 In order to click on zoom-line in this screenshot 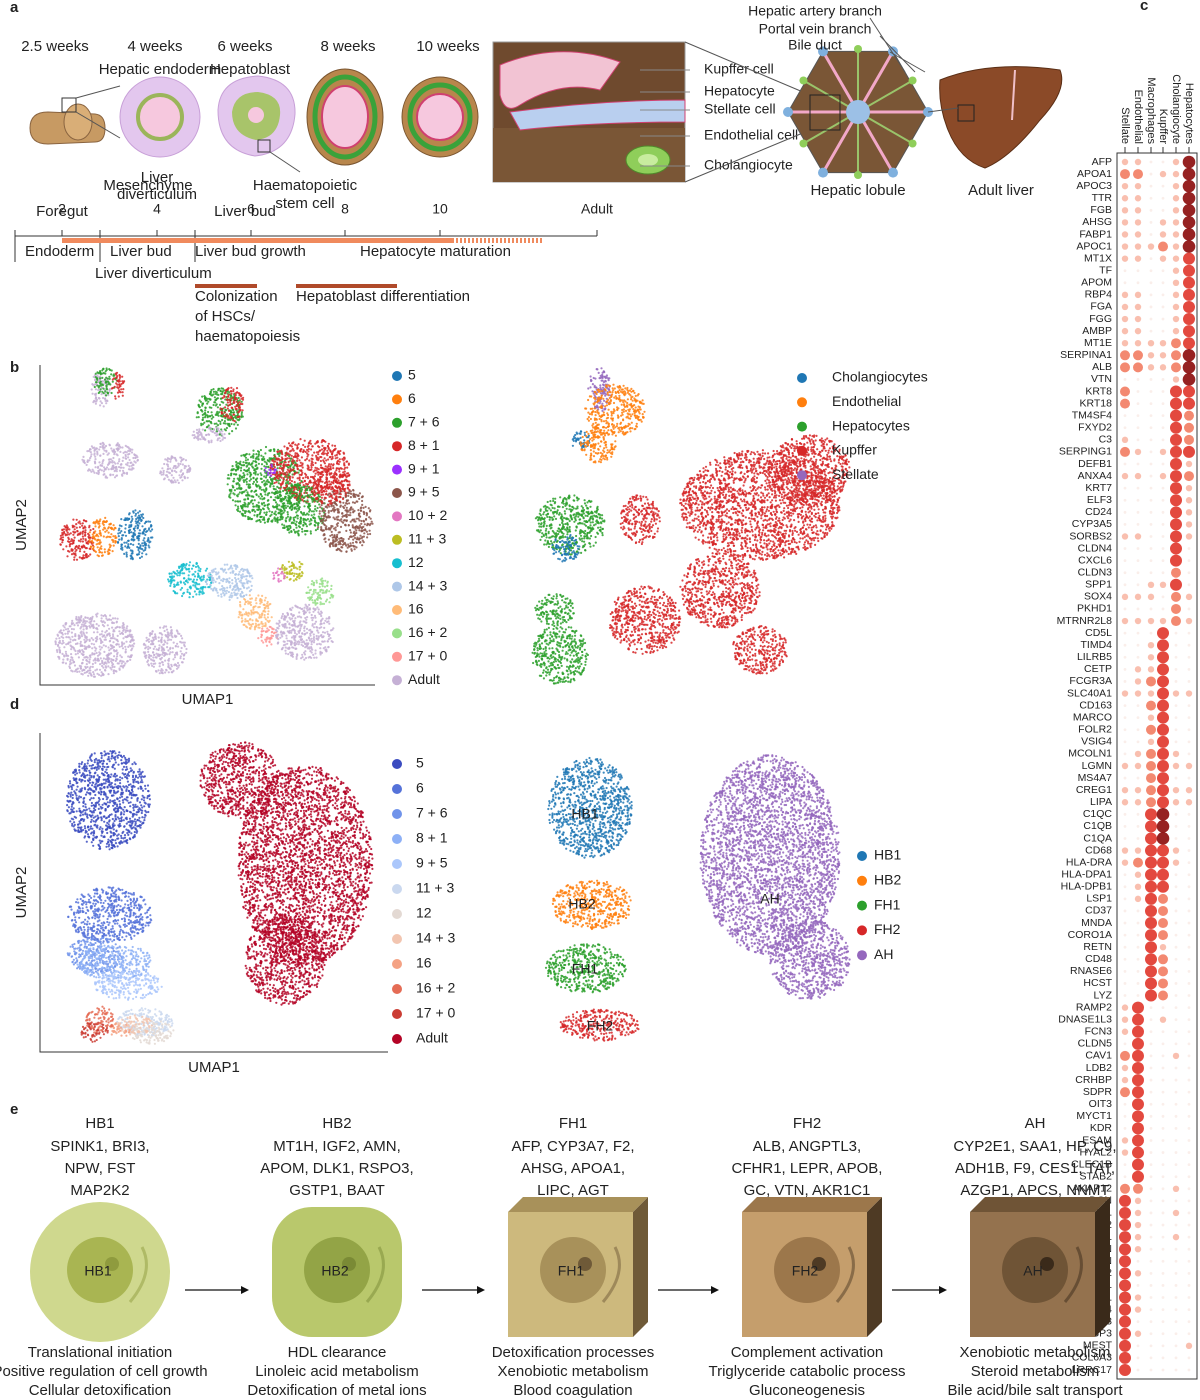, I will do `click(98, 92)`.